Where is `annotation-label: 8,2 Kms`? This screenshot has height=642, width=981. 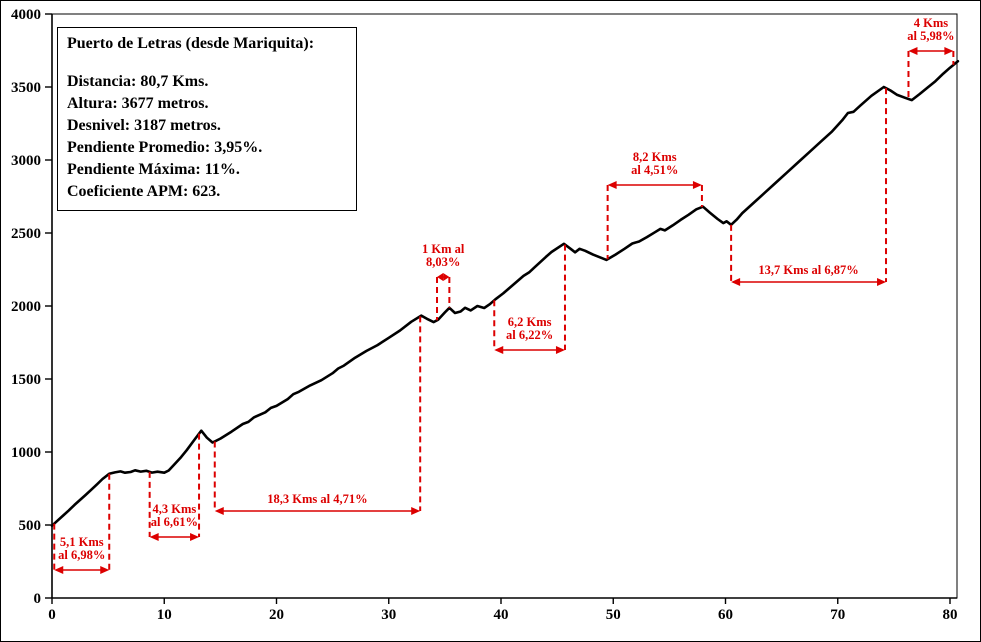 annotation-label: 8,2 Kms is located at coordinates (655, 157).